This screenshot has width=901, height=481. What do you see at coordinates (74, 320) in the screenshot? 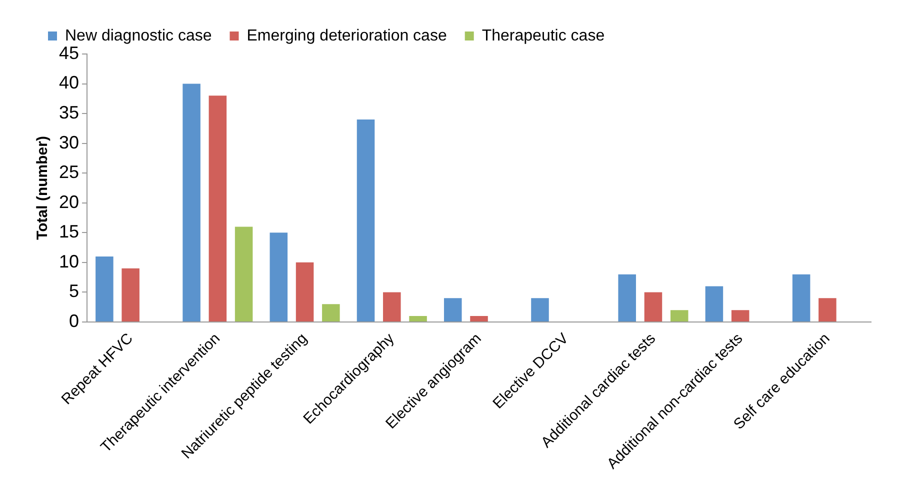
I see `y-tick-label: 0` at bounding box center [74, 320].